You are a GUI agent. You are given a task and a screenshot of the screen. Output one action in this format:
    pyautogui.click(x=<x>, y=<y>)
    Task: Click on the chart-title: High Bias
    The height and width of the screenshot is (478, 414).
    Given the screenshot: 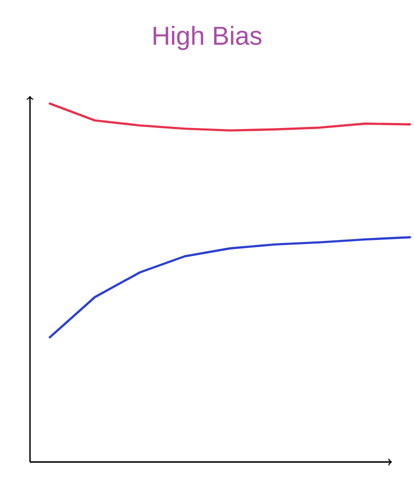 What is the action you would take?
    pyautogui.click(x=208, y=38)
    